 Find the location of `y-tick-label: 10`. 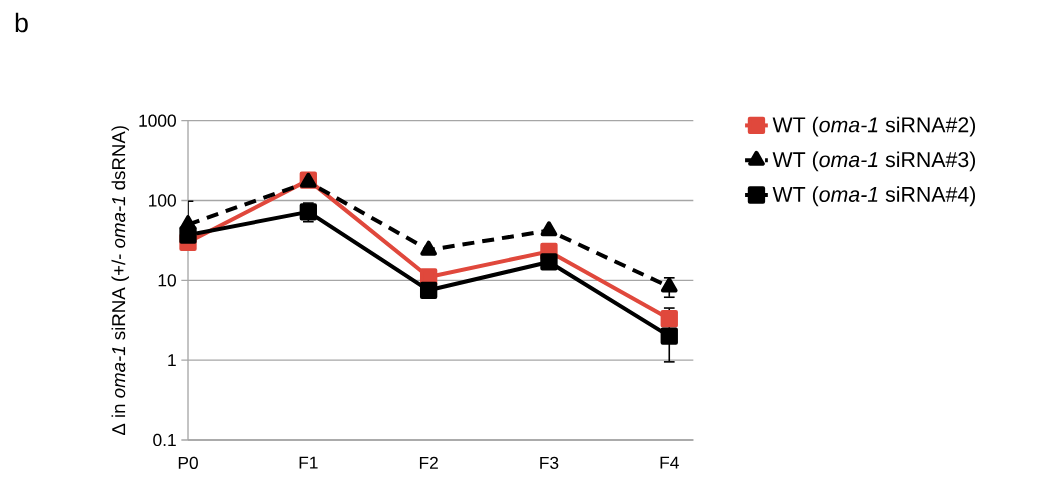

y-tick-label: 10 is located at coordinates (167, 280).